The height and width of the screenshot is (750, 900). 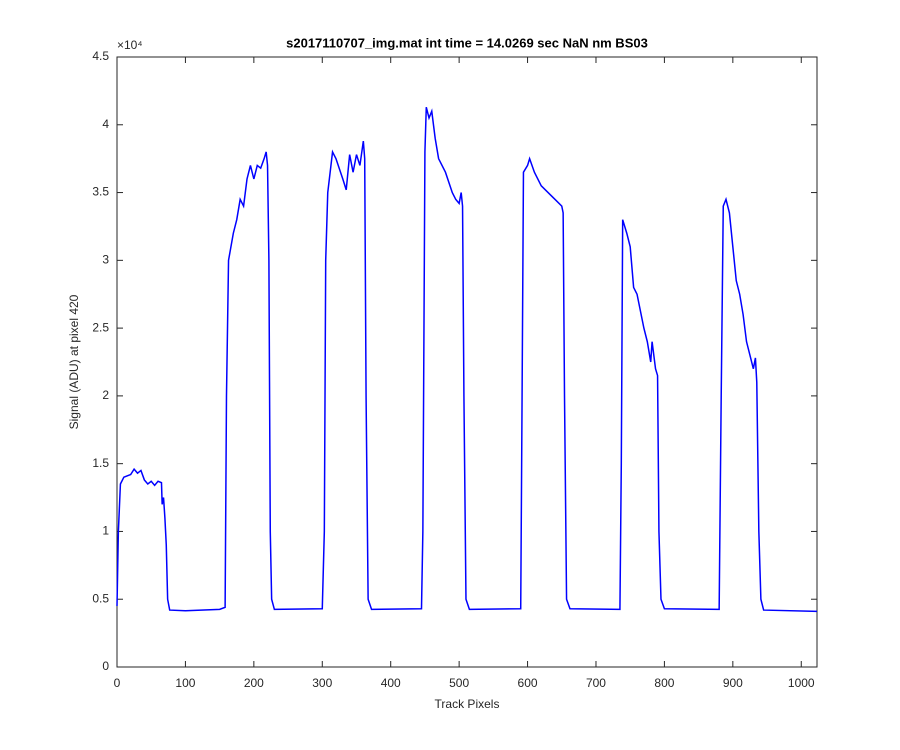 I want to click on y-scale-label: ×10⁴, so click(x=130, y=45).